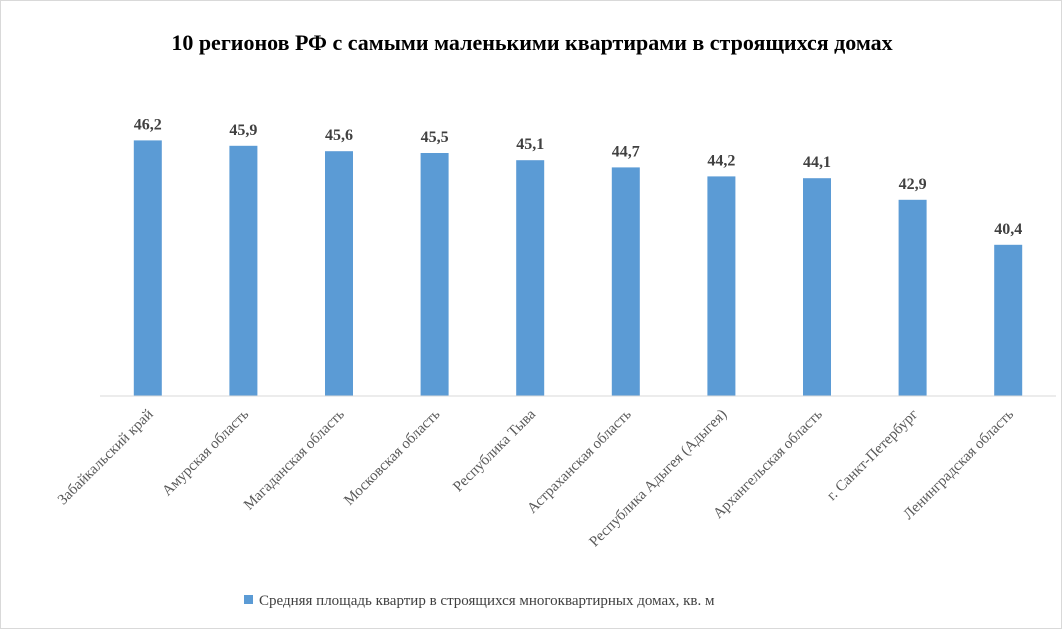 This screenshot has width=1062, height=630. I want to click on value-label-10: 40,4, so click(1008, 229).